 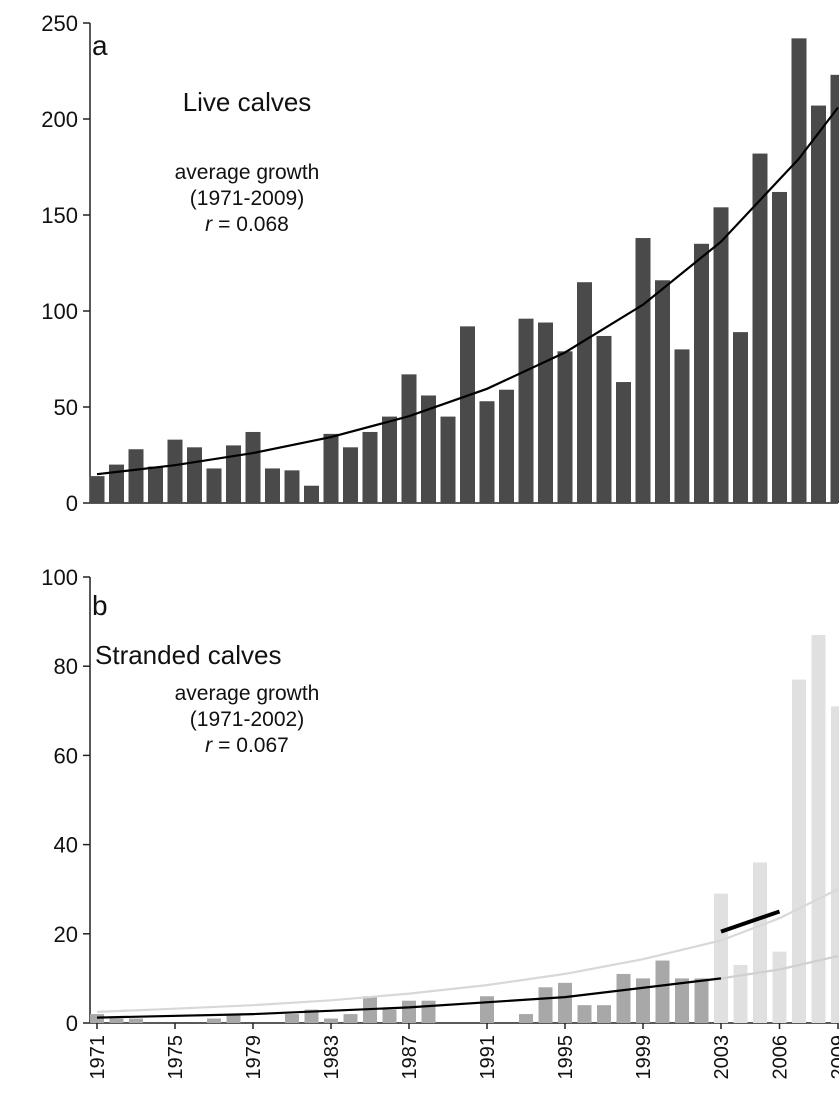 I want to click on y-tick-label: 80, so click(x=66, y=666).